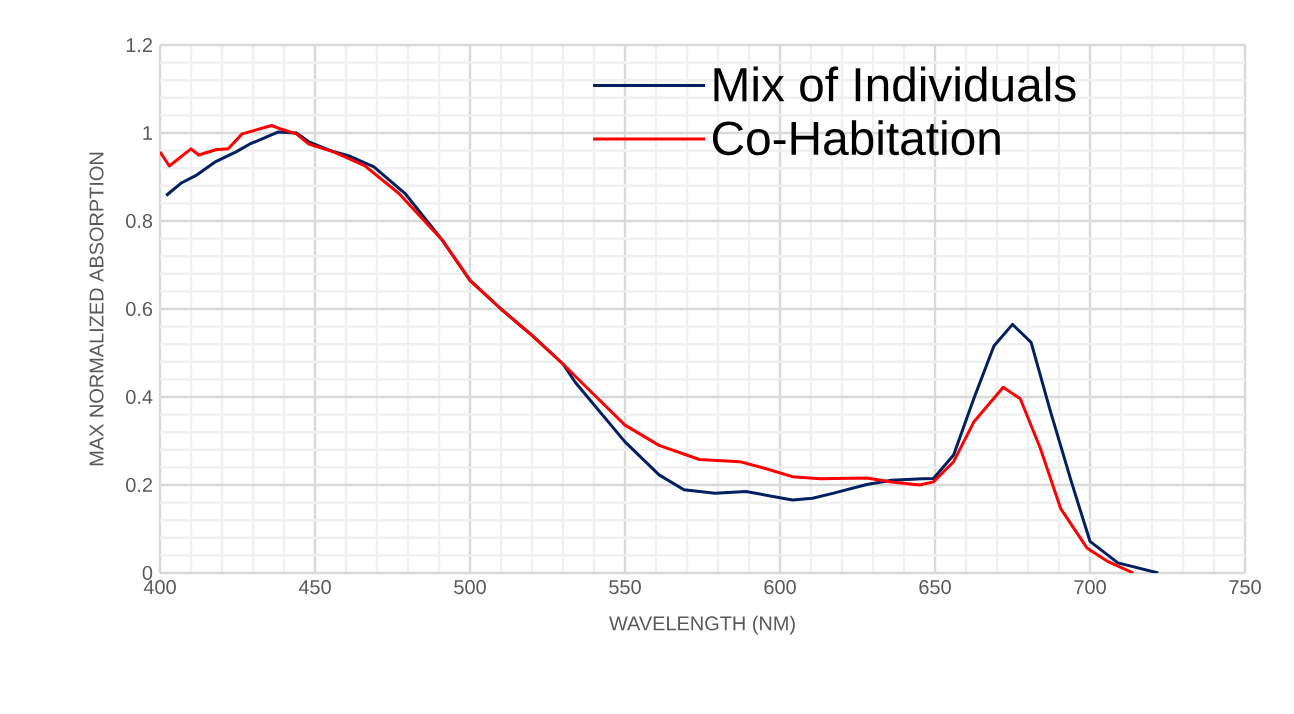  What do you see at coordinates (470, 587) in the screenshot?
I see `x-tick-label: 500` at bounding box center [470, 587].